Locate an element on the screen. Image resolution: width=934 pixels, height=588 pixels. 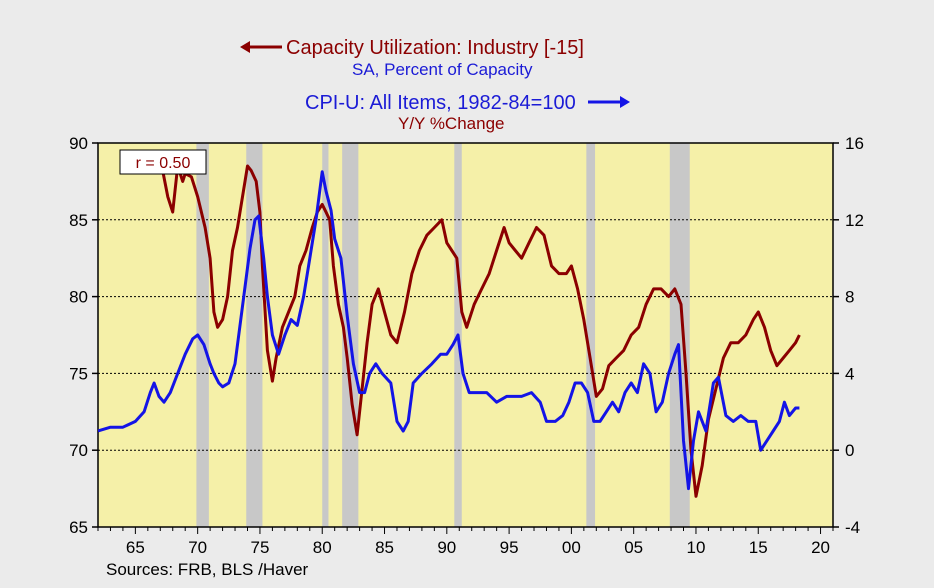
y-left-tick-label: 90 is located at coordinates (78, 143).